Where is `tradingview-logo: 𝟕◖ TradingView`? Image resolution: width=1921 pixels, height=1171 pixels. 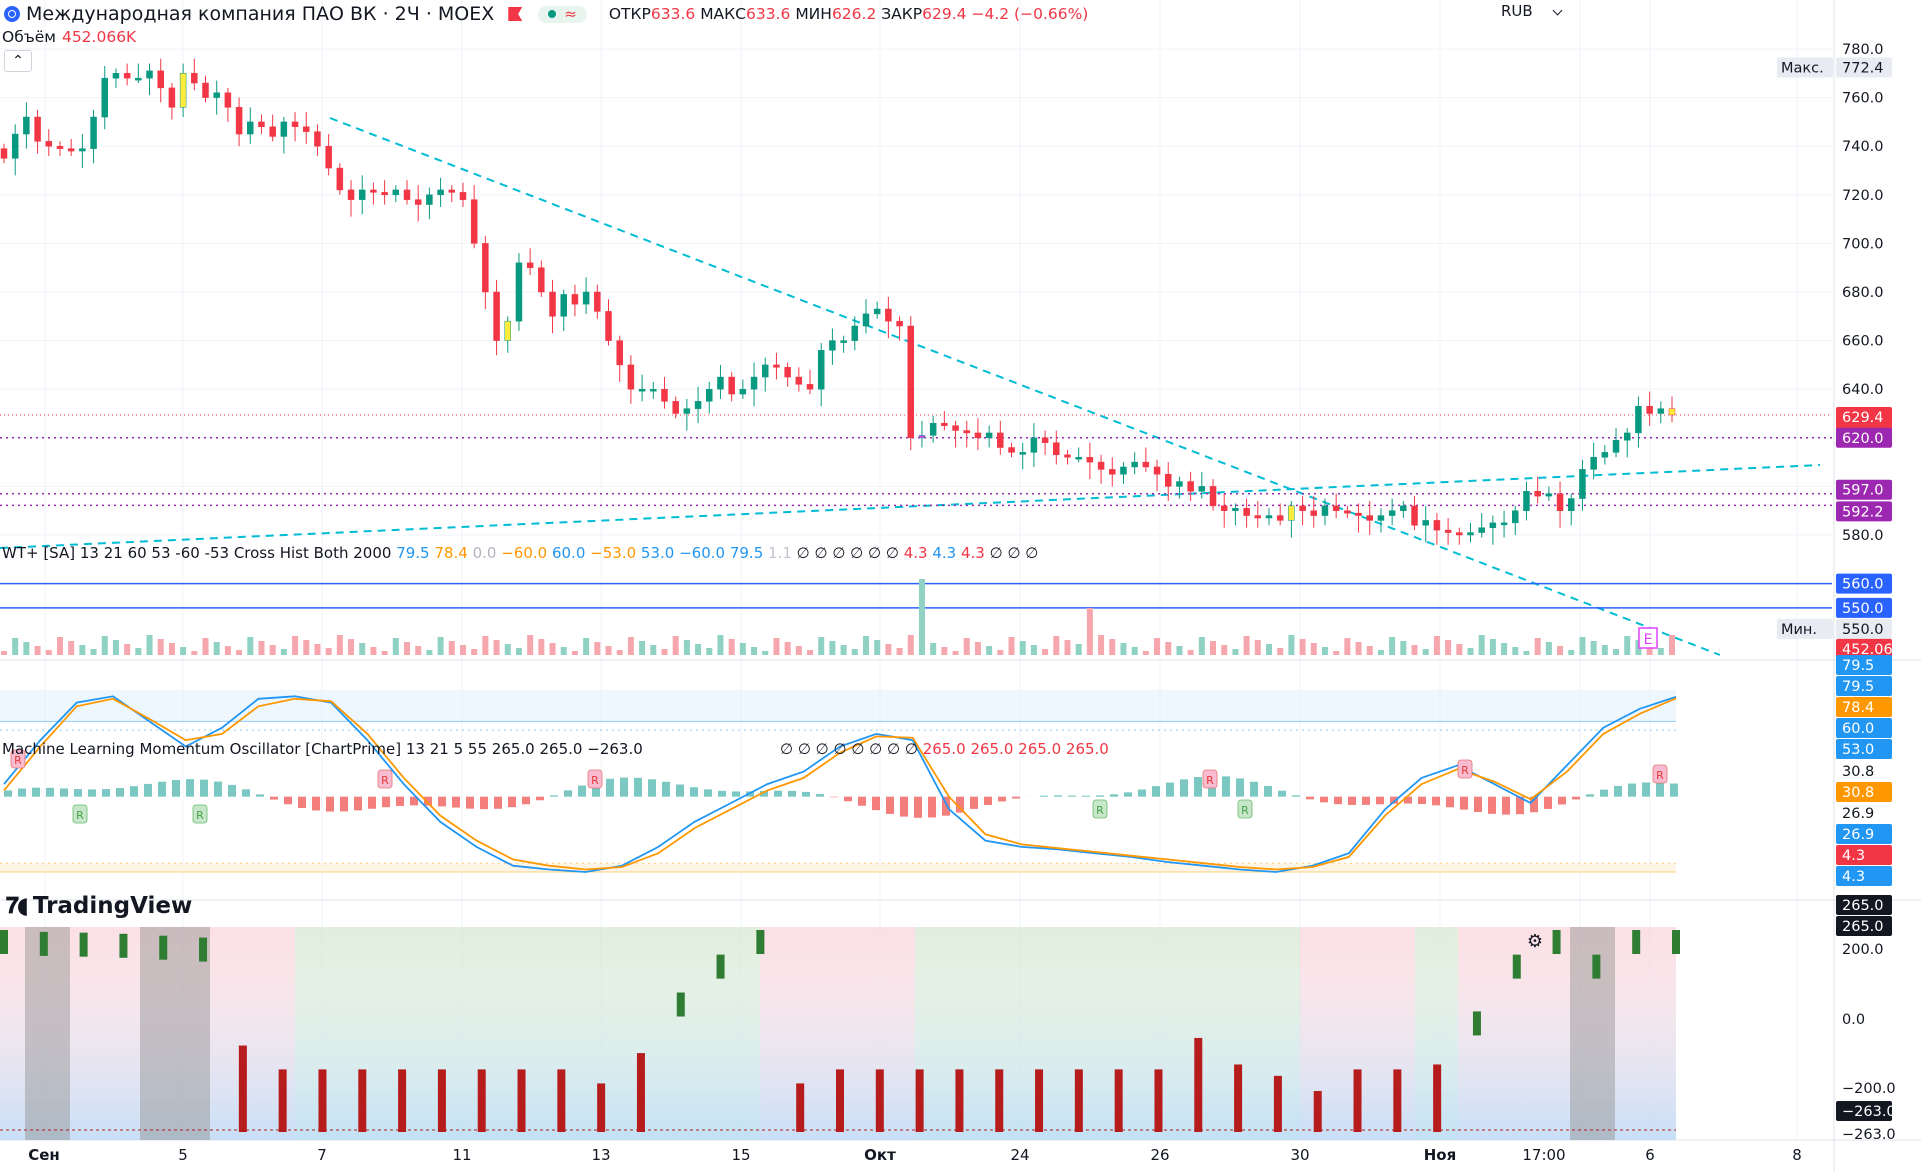 tradingview-logo: 𝟕◖ TradingView is located at coordinates (99, 906).